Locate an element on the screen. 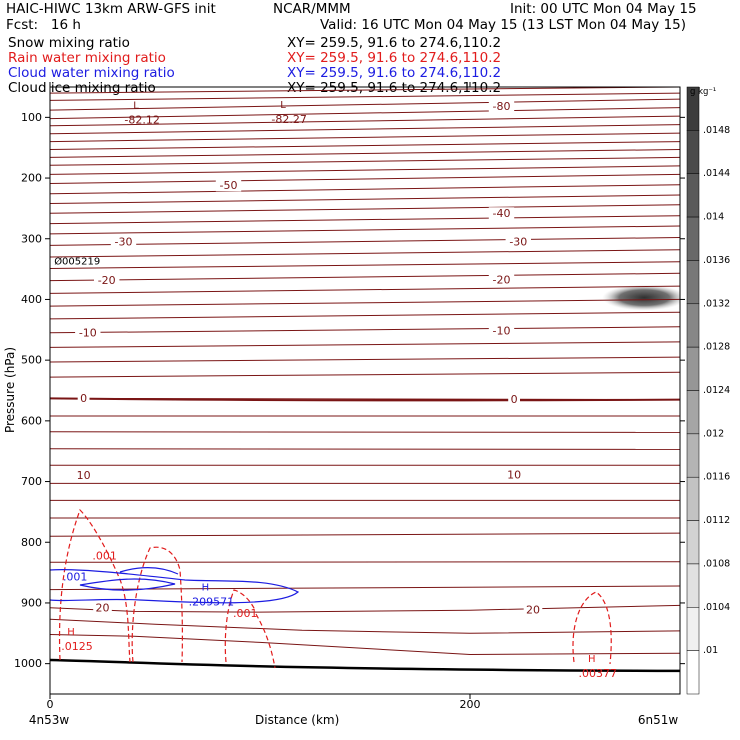 The image size is (740, 740). header-line2-left: Fcst: 16 h is located at coordinates (43, 25).